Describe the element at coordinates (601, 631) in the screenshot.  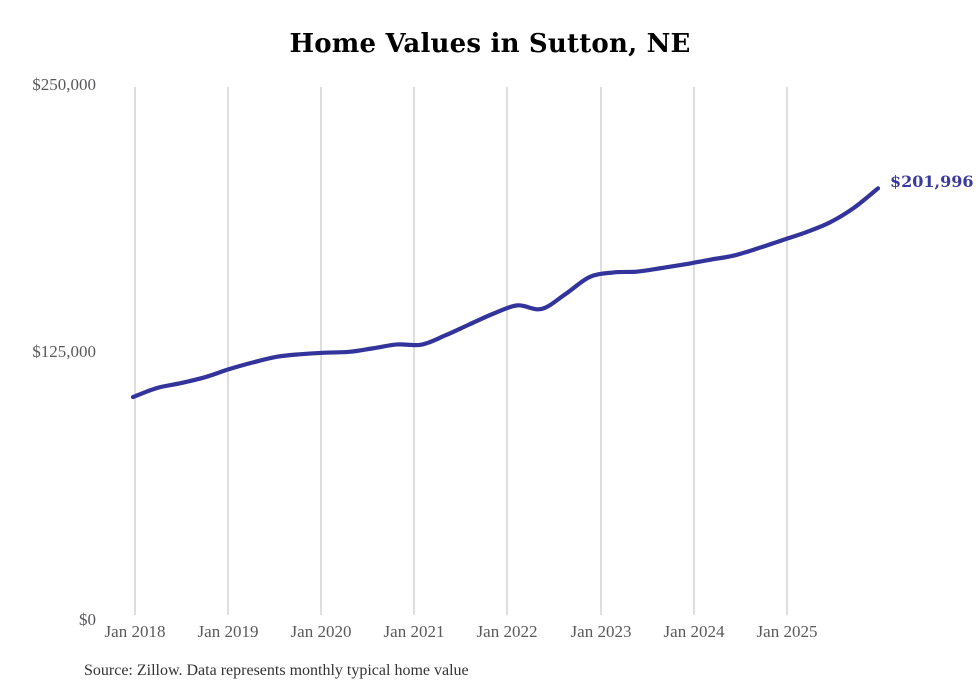
I see `x-axis-tick-jan-2023: Jan 2023` at that location.